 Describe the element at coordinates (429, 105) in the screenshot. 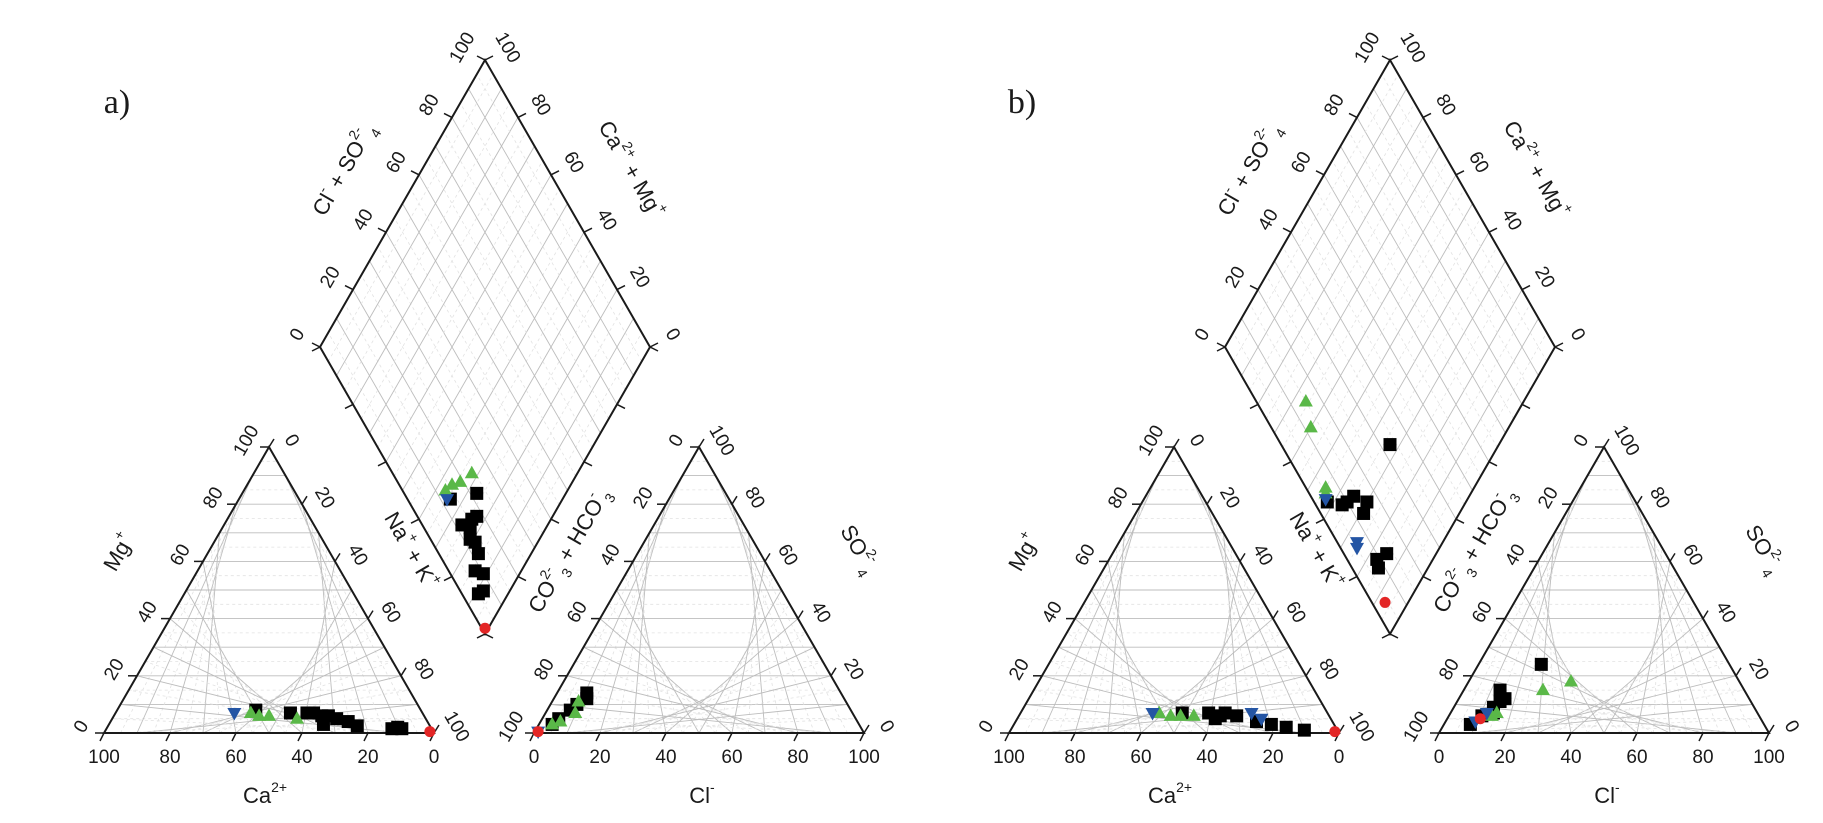

I see `tick-label-upper-left: 80` at that location.